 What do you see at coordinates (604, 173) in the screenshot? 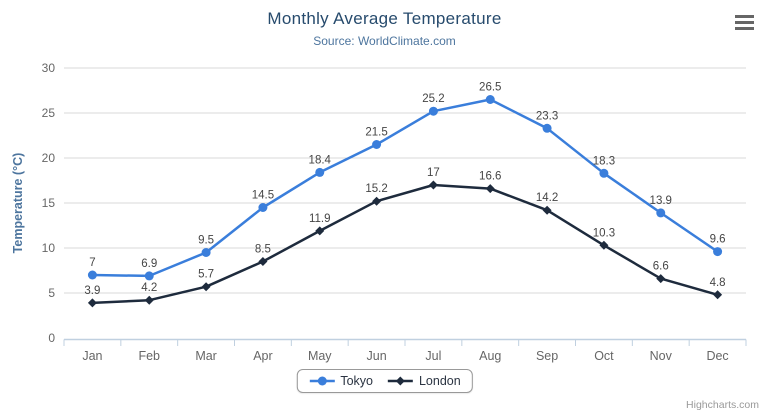
I see `data-point-tokyo-oct` at bounding box center [604, 173].